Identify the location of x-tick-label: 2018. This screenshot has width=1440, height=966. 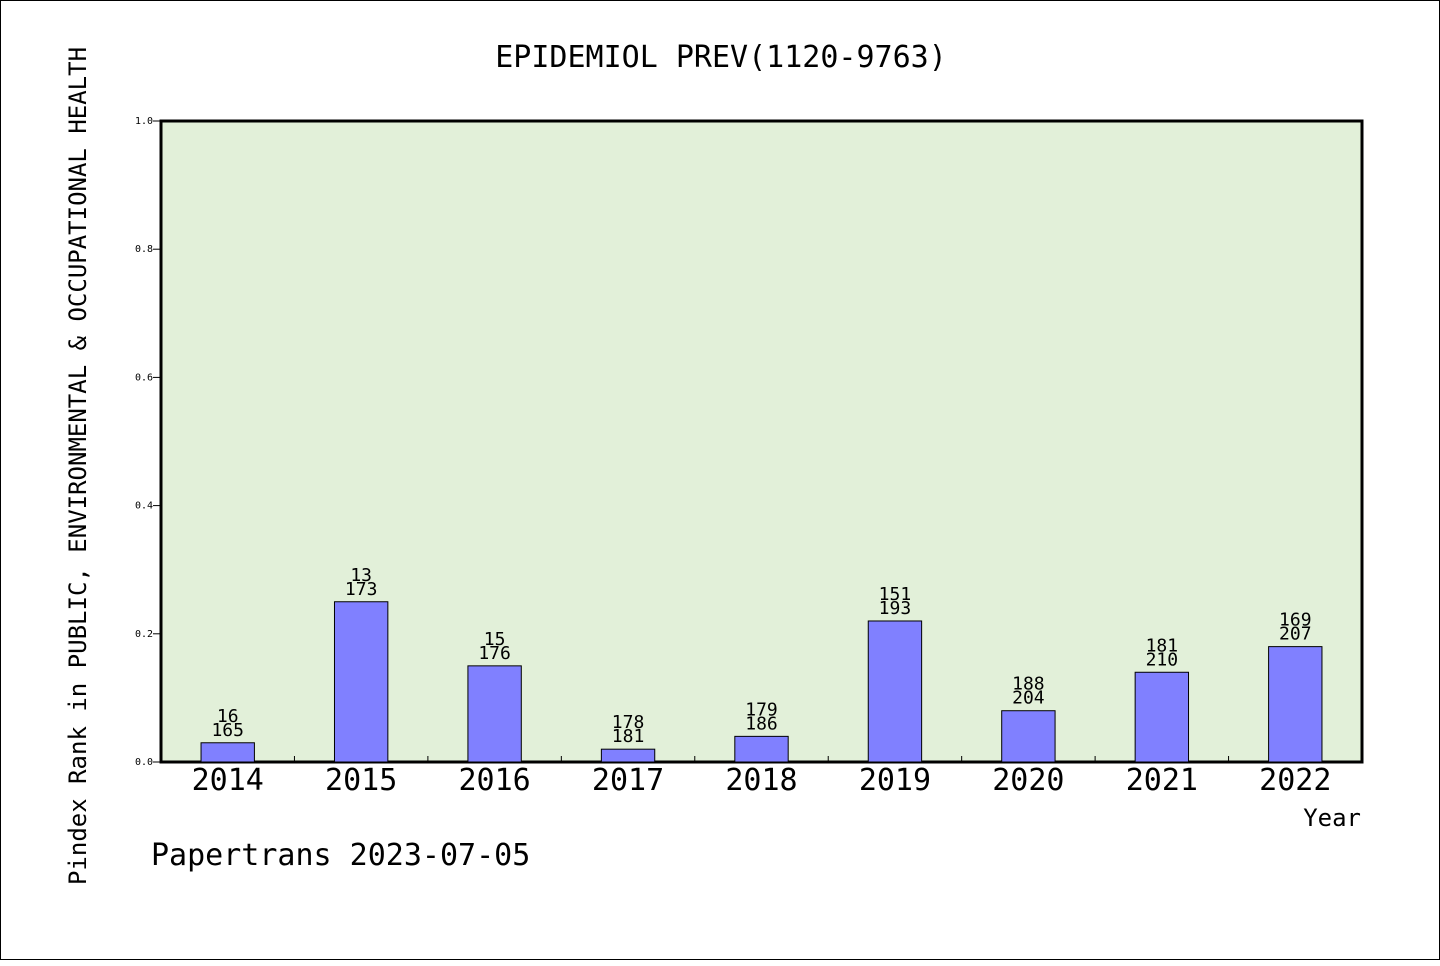
(761, 780).